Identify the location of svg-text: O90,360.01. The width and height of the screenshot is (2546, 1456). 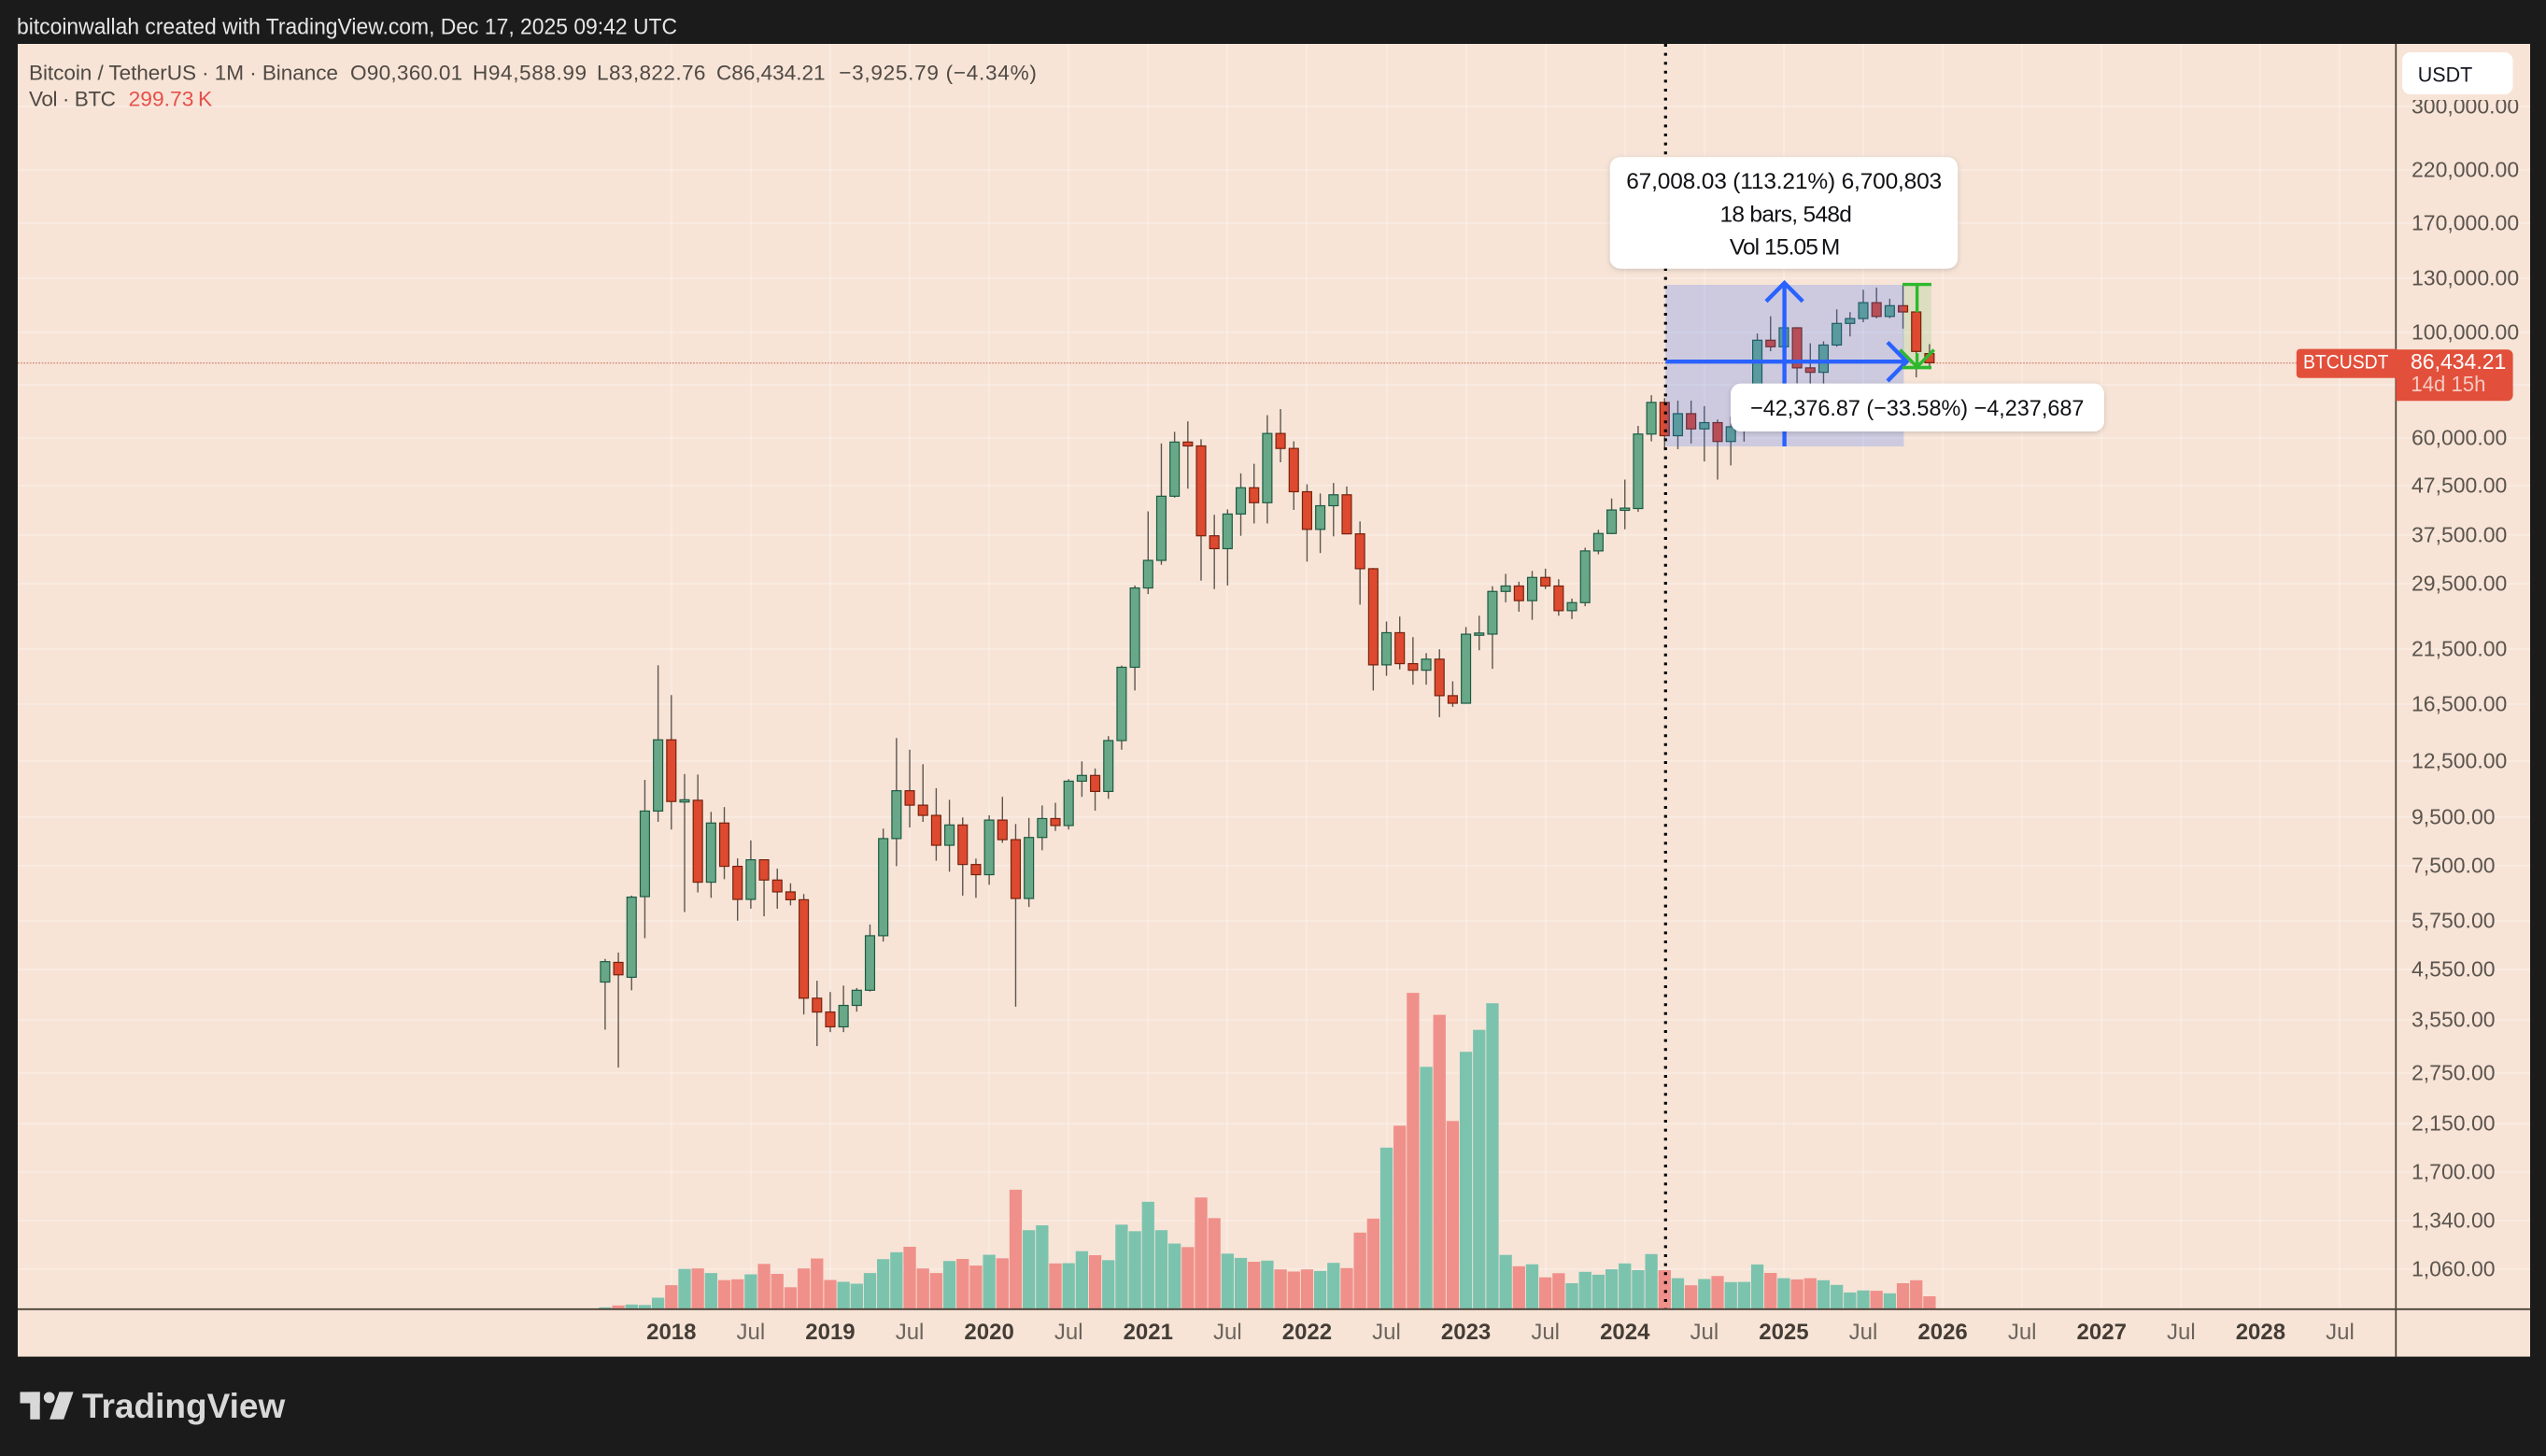
(406, 72).